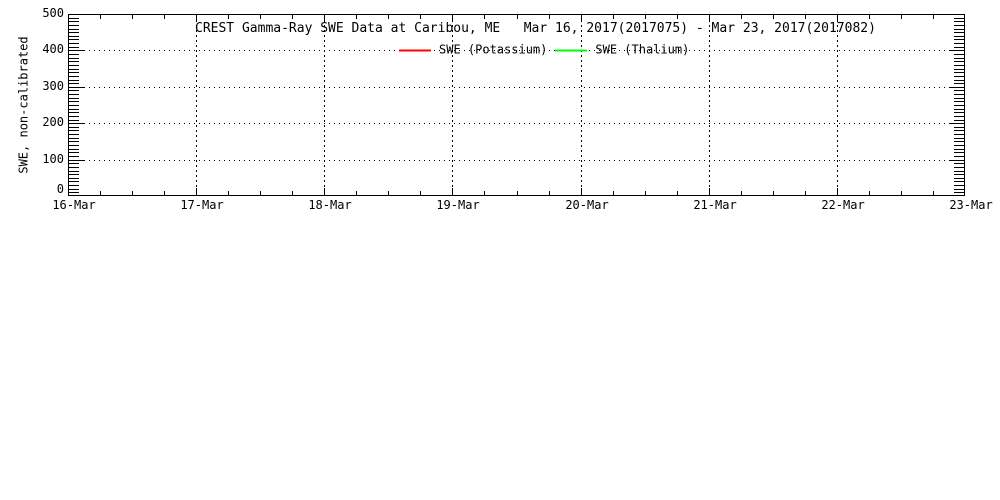 The height and width of the screenshot is (500, 1000). Describe the element at coordinates (202, 205) in the screenshot. I see `x-tick-label: 17-Mar` at that location.